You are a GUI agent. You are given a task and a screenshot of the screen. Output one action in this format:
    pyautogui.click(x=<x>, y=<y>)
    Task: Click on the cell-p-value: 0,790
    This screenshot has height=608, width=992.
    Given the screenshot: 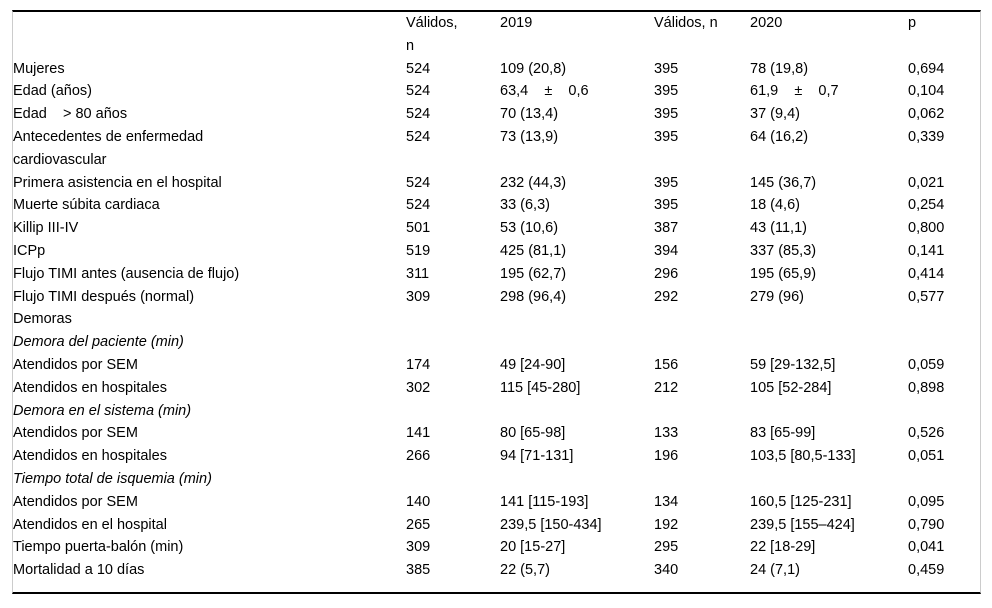 What is the action you would take?
    pyautogui.click(x=926, y=524)
    